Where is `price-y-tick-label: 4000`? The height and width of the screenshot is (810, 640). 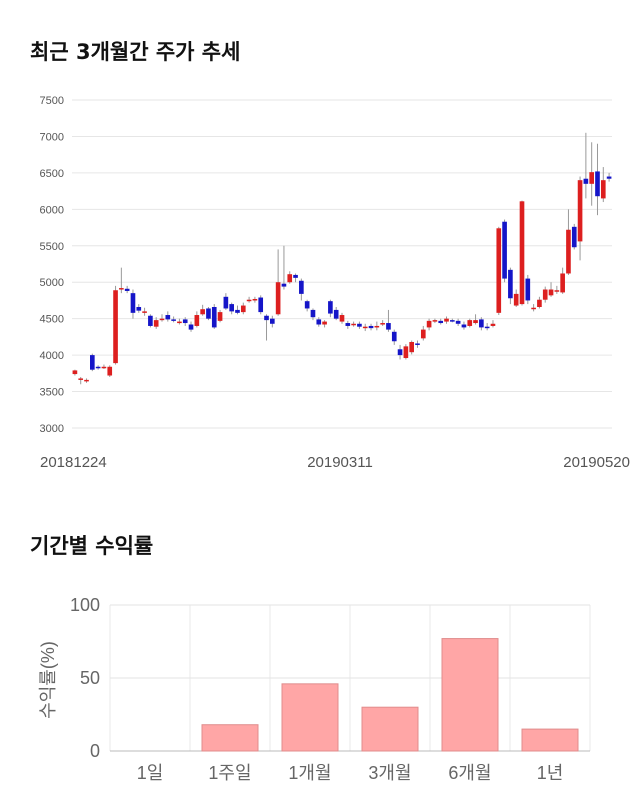
price-y-tick-label: 4000 is located at coordinates (52, 356).